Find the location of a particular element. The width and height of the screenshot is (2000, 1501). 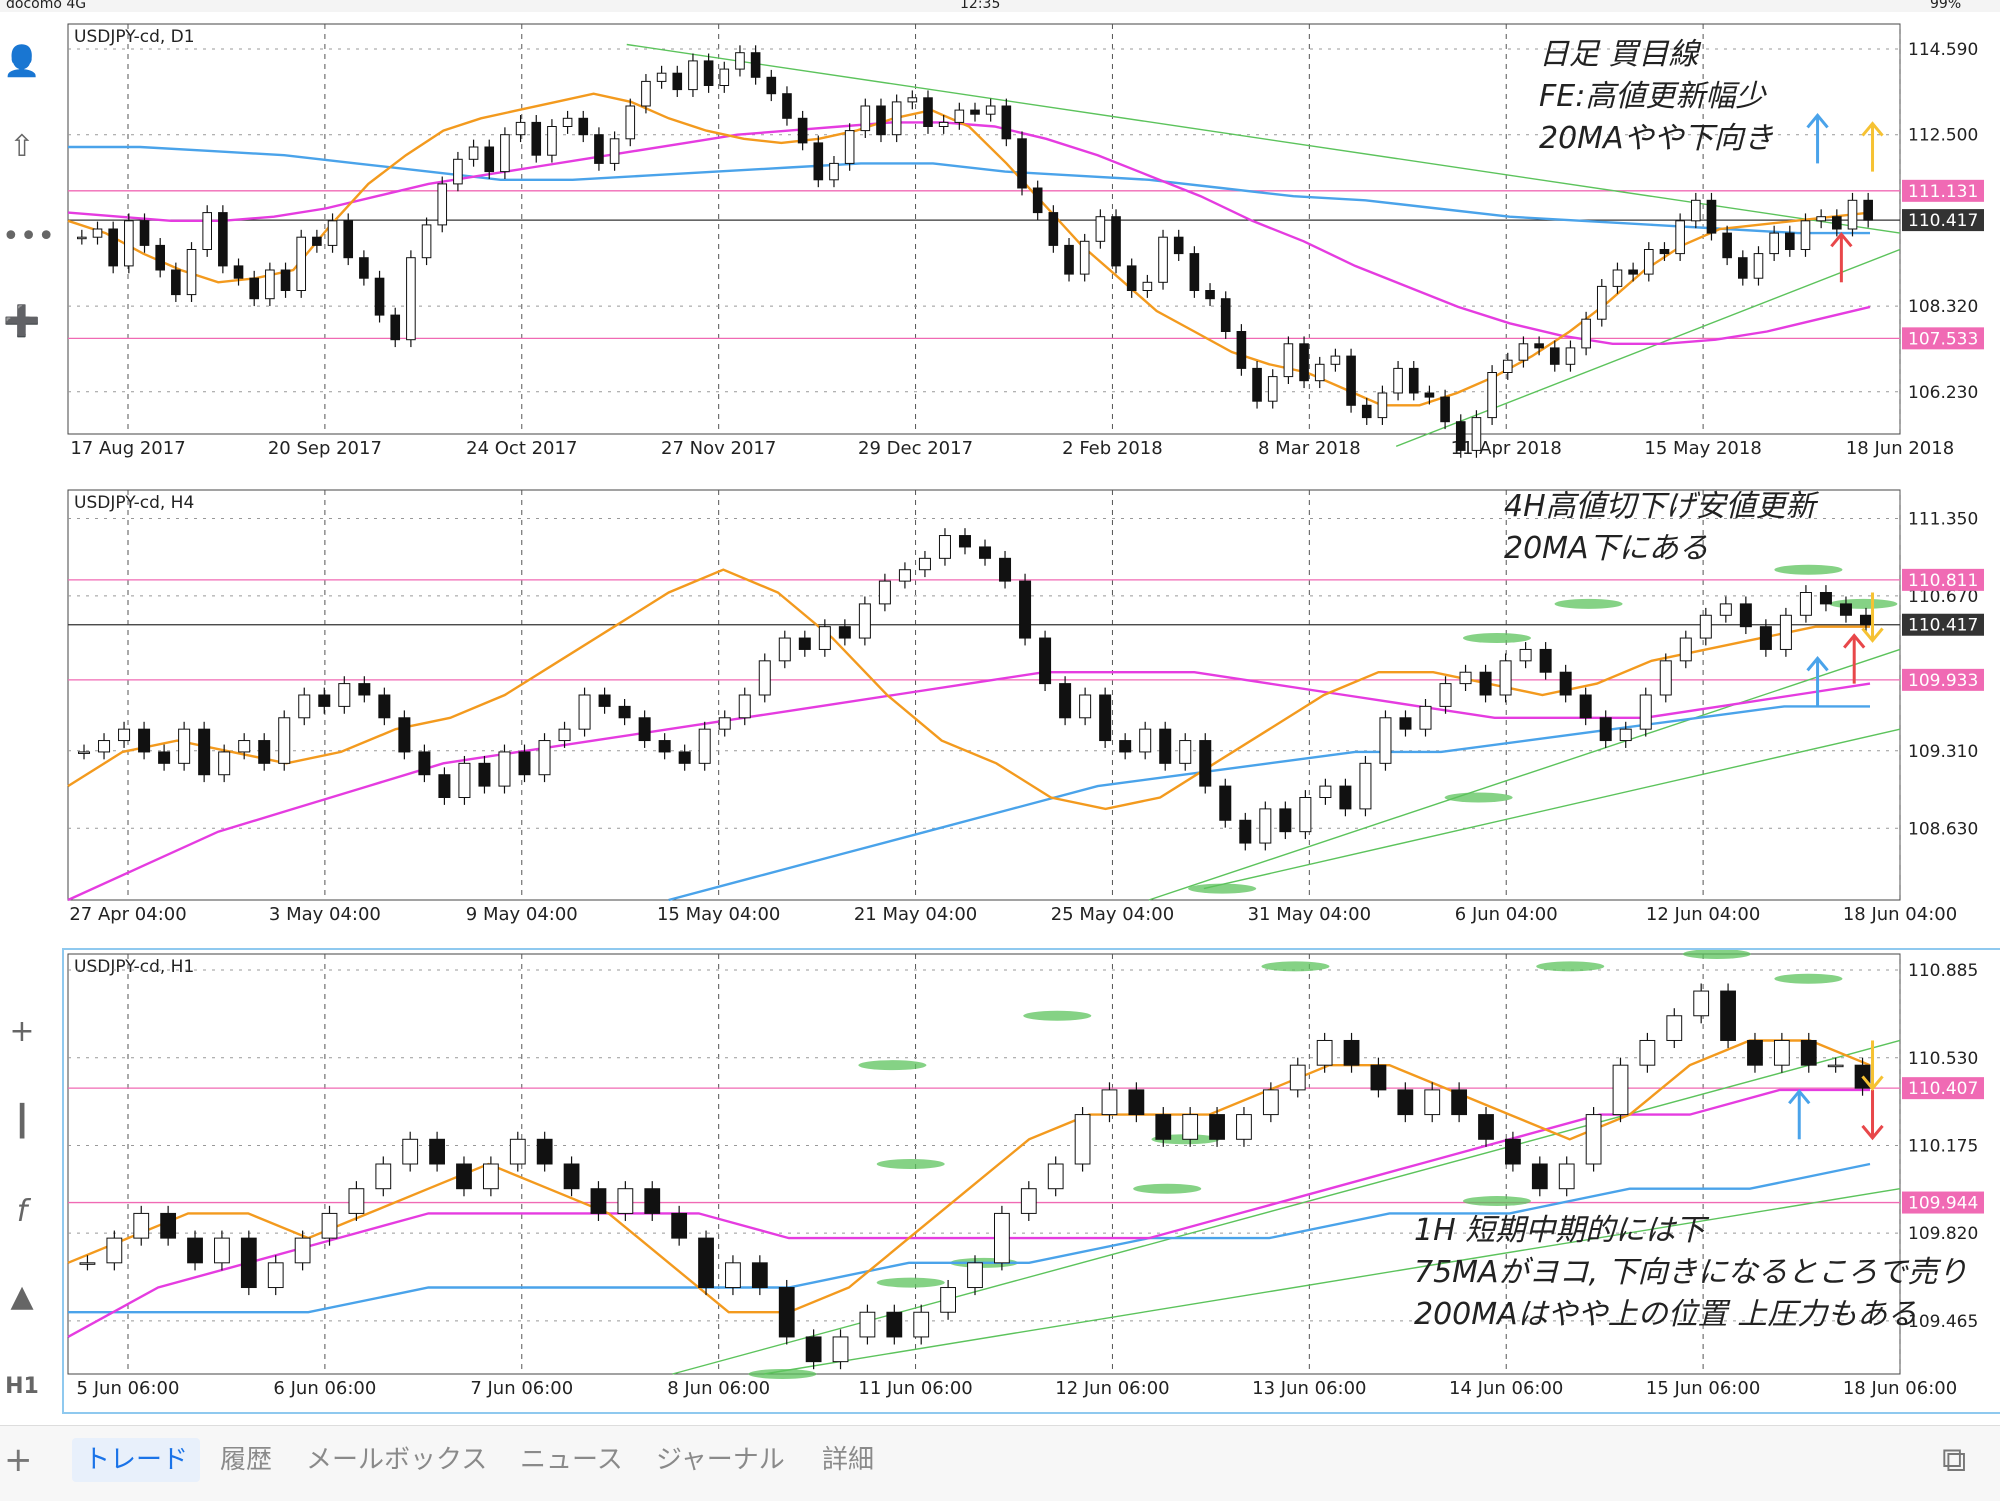

left-toolbar: 👤 ⇧ ••• ➕ + ┃ f ▲ H1 is located at coordinates (31, 722).